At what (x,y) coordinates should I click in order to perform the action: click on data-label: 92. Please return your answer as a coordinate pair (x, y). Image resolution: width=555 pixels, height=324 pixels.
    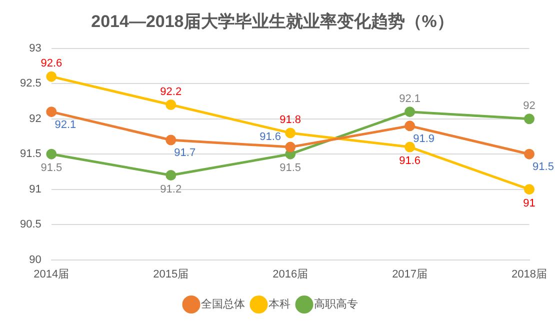
    Looking at the image, I should click on (529, 106).